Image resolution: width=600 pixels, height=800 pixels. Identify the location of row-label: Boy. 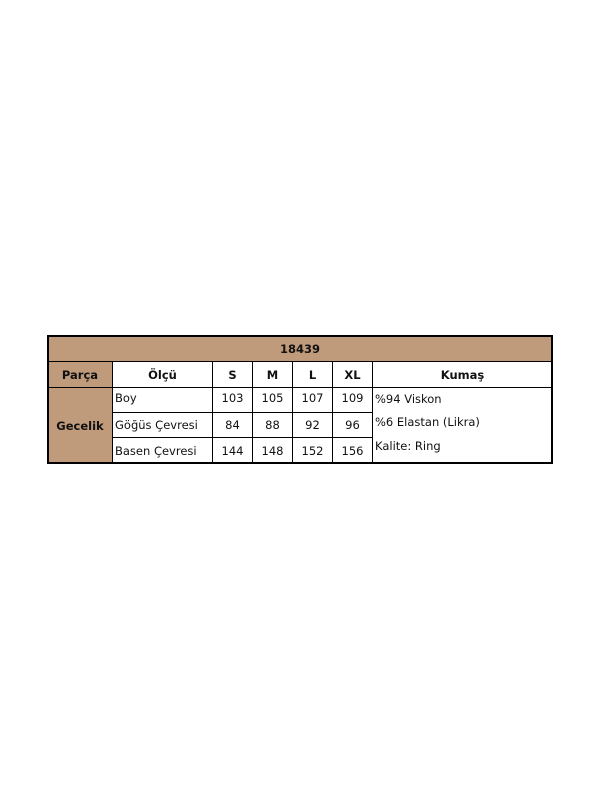
(162, 400).